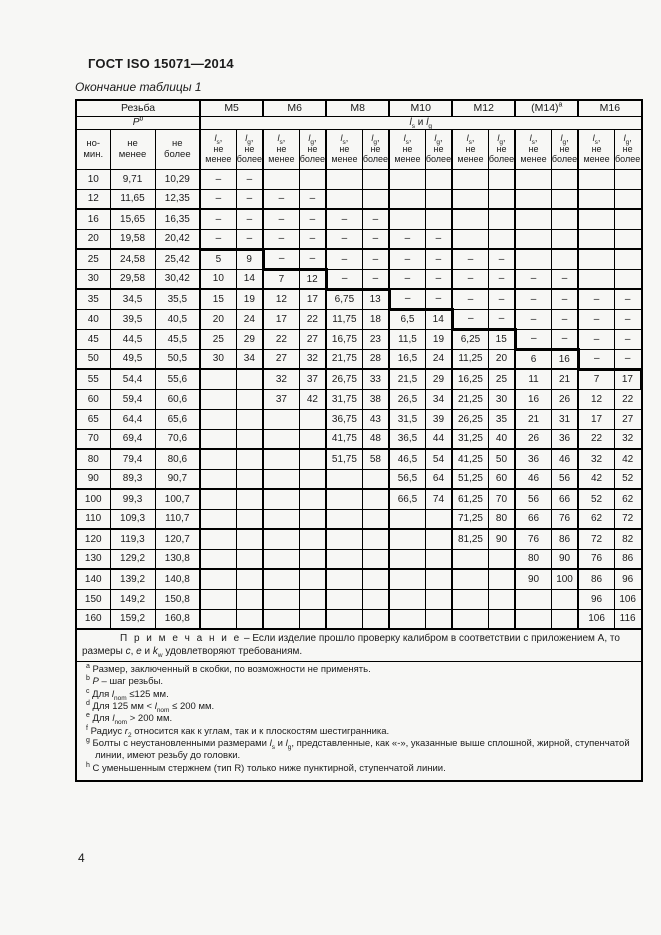 This screenshot has width=661, height=935. I want to click on lg-value-cell: 29, so click(250, 339).